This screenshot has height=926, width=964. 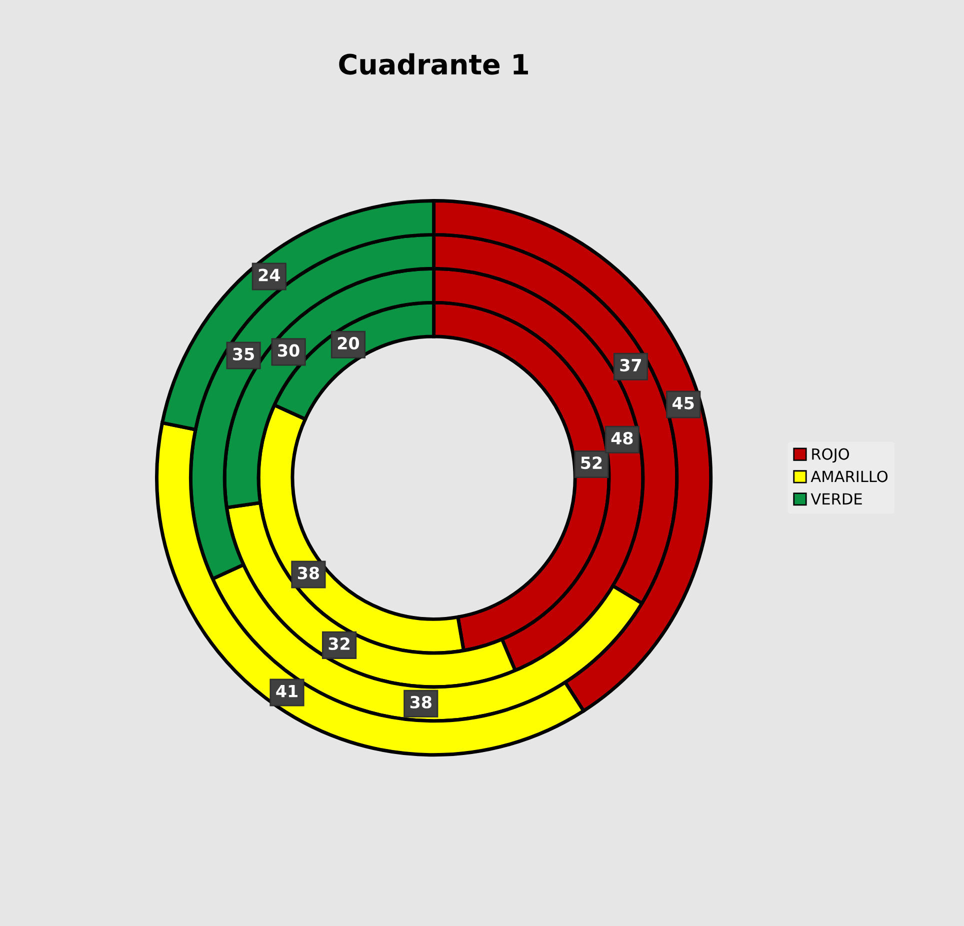 I want to click on data-label: 52, so click(x=591, y=463).